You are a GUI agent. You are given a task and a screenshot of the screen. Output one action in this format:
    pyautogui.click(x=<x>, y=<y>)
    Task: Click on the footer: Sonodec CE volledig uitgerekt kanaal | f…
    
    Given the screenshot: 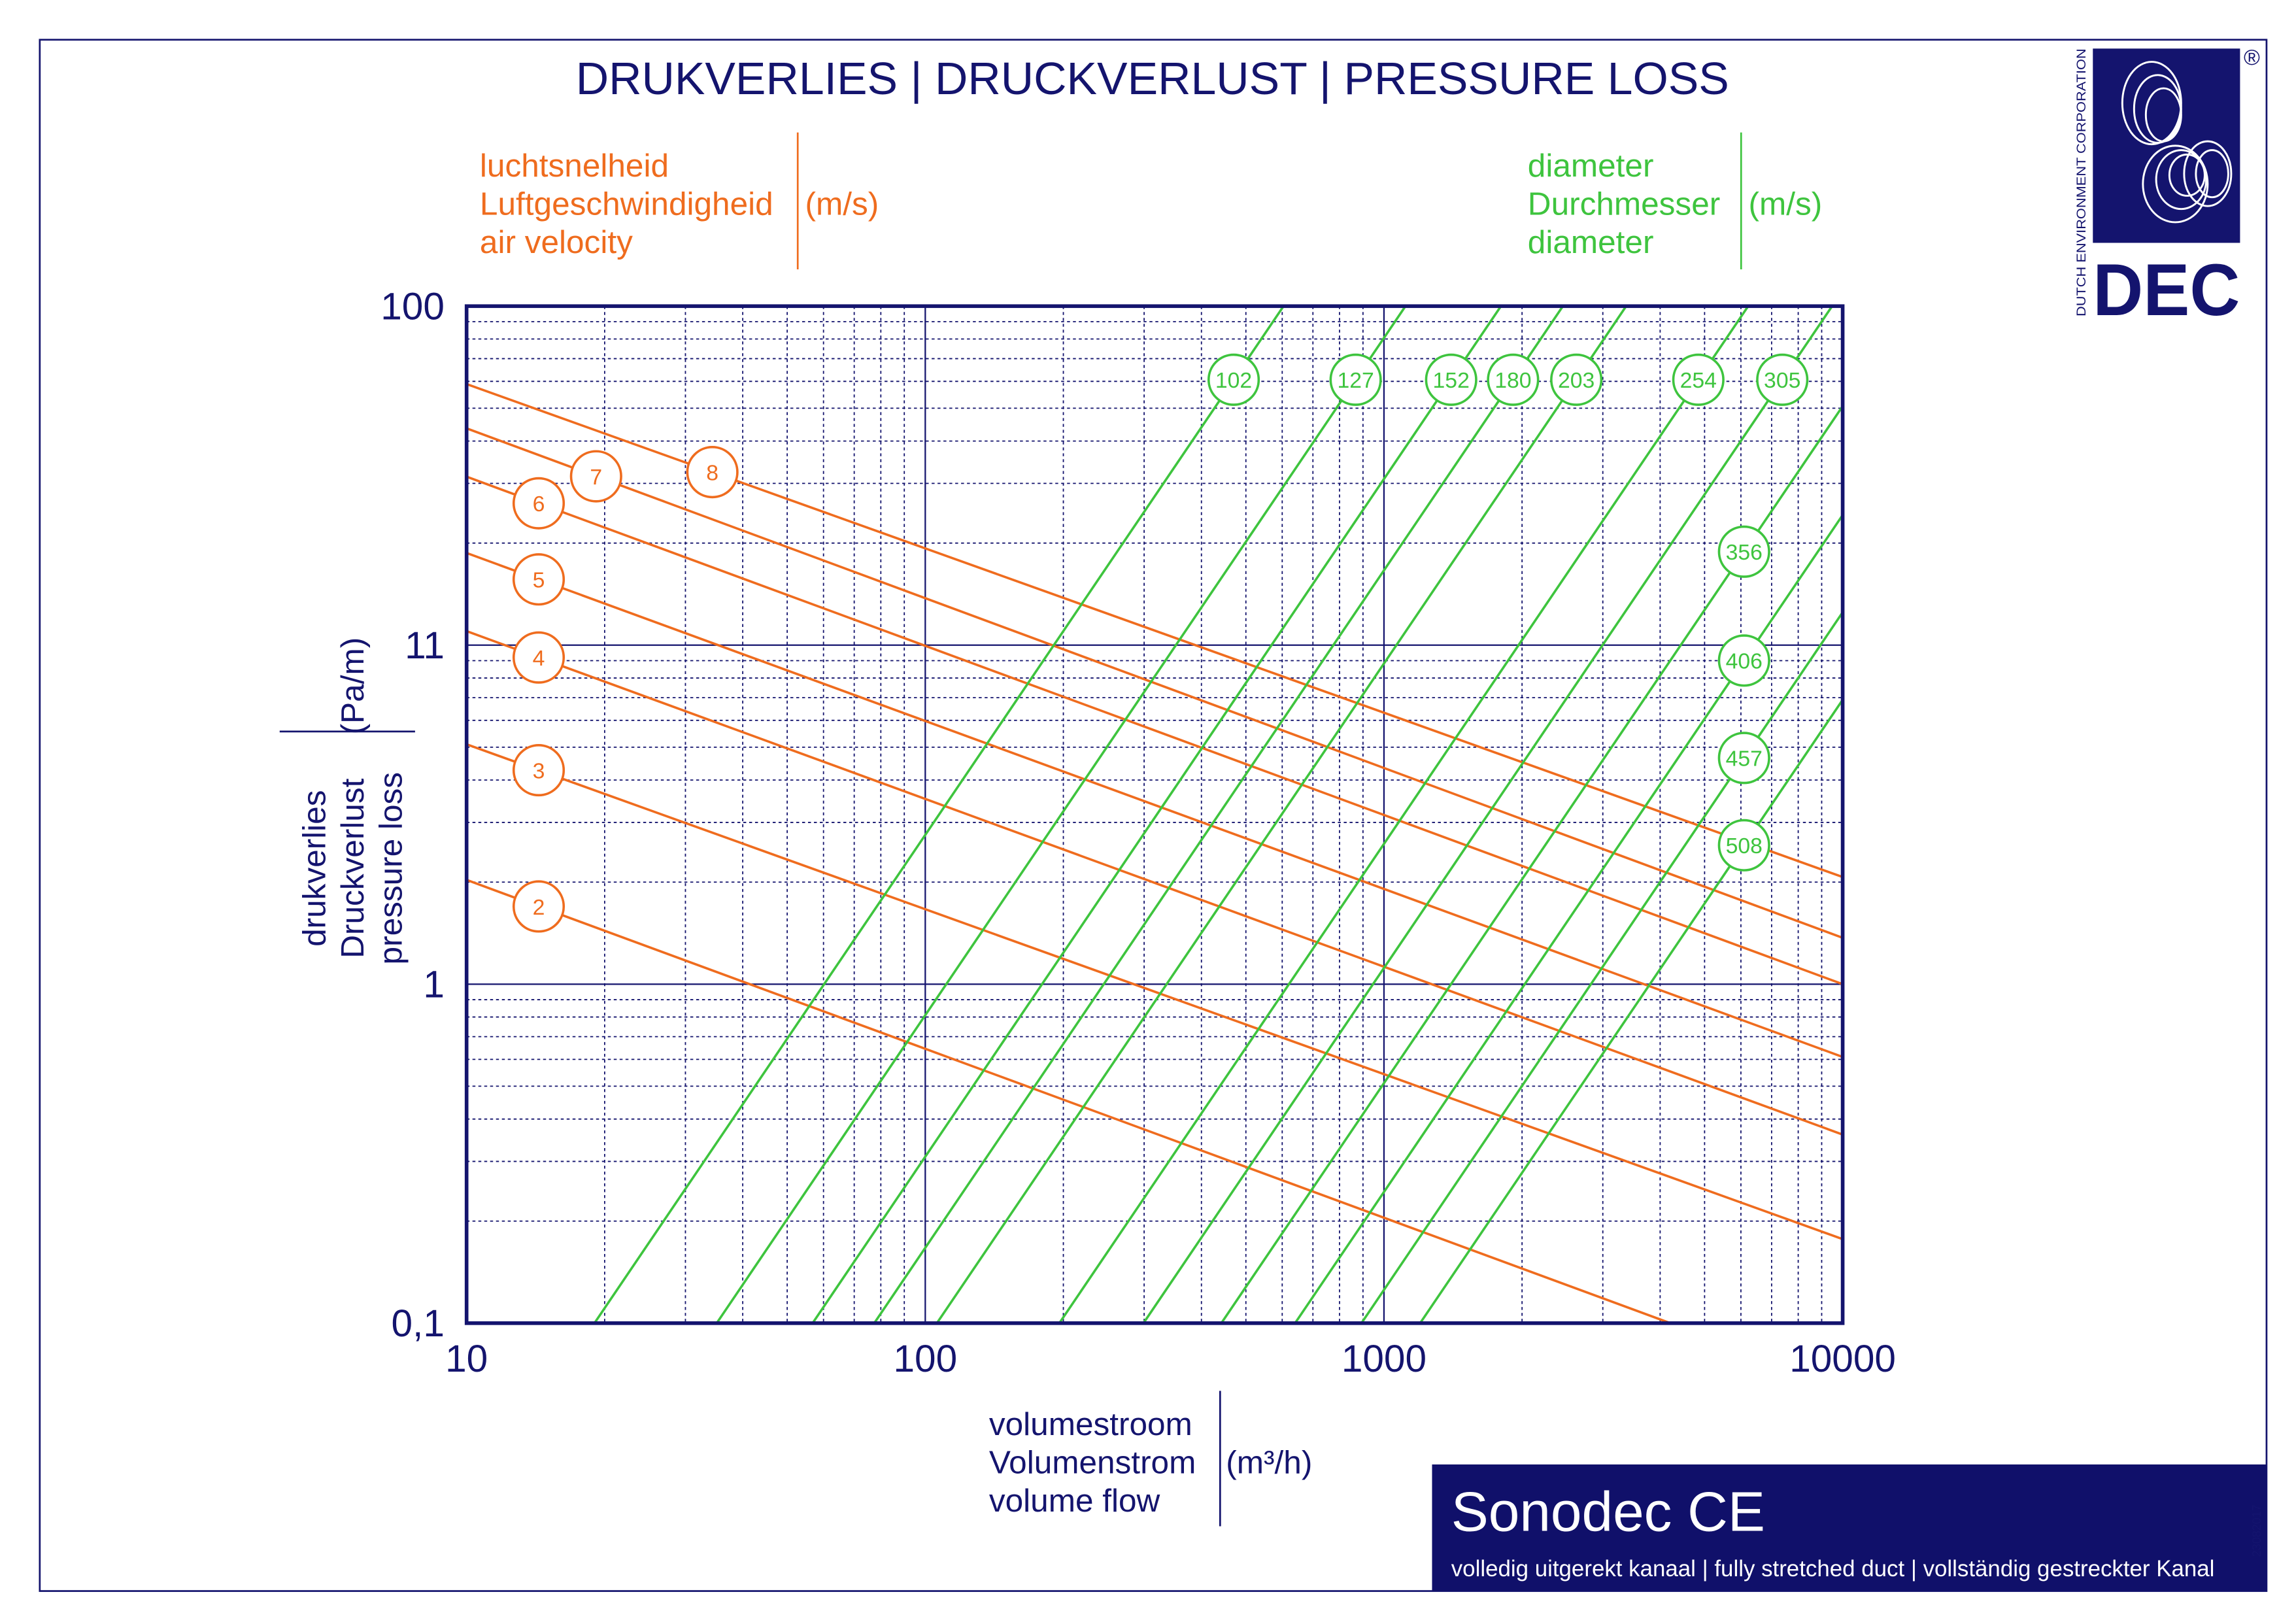 What is the action you would take?
    pyautogui.click(x=1849, y=1527)
    